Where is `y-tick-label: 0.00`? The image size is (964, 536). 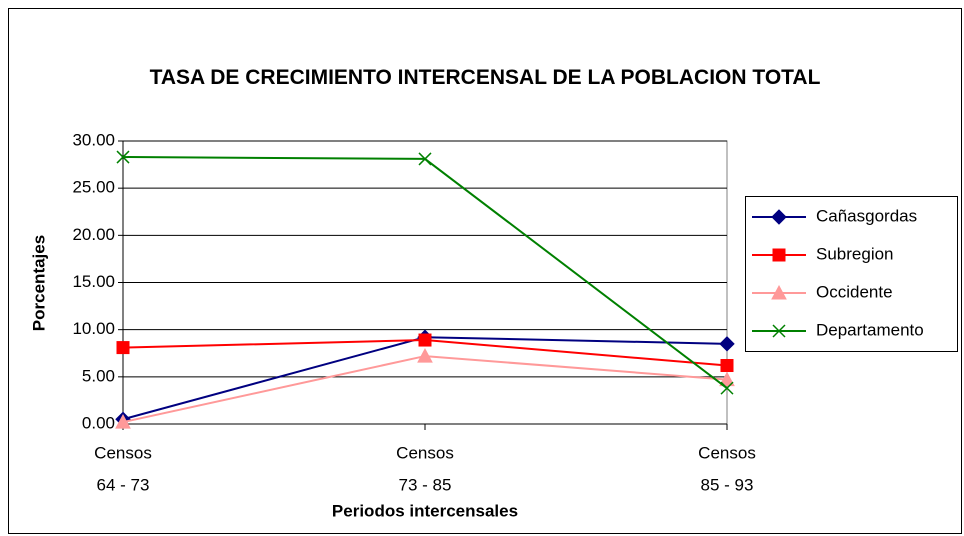 y-tick-label: 0.00 is located at coordinates (98, 422).